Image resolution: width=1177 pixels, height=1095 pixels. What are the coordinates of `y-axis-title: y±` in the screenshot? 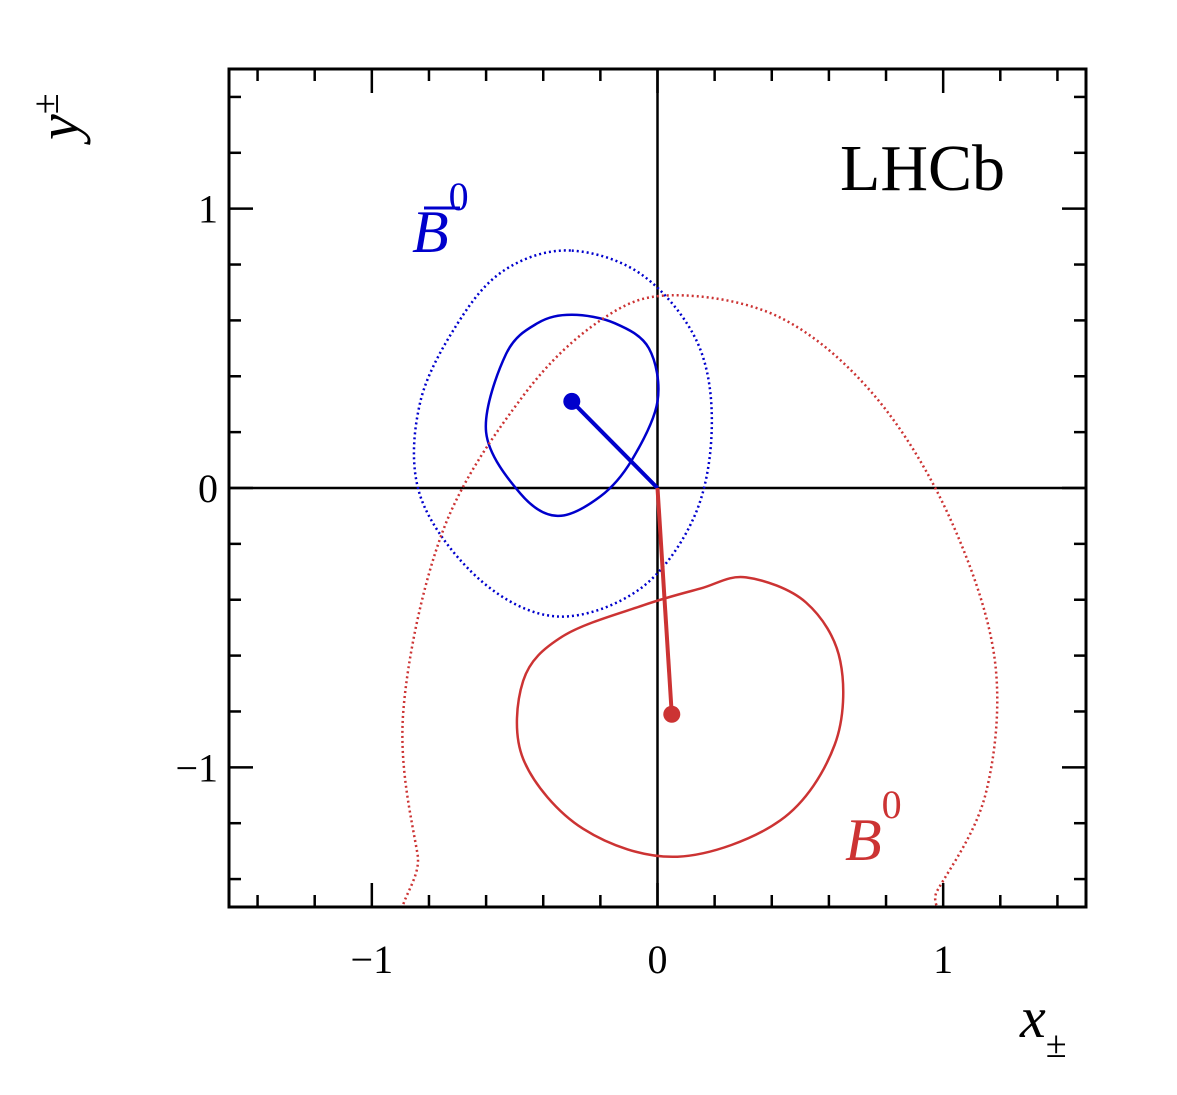 It's located at (58, 119).